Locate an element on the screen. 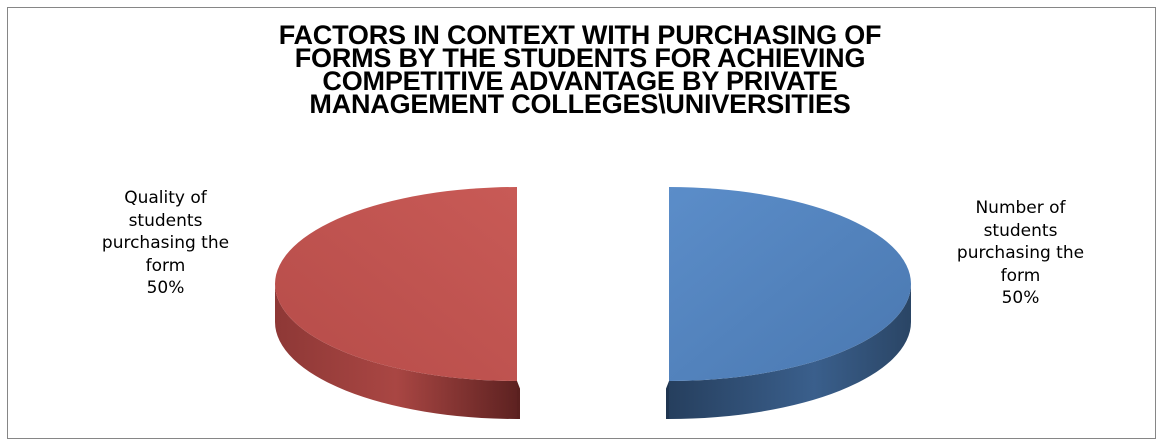  chart-title-line-4: MANAGEMENT COLLEGES\UNIVERSITIES is located at coordinates (580, 104).